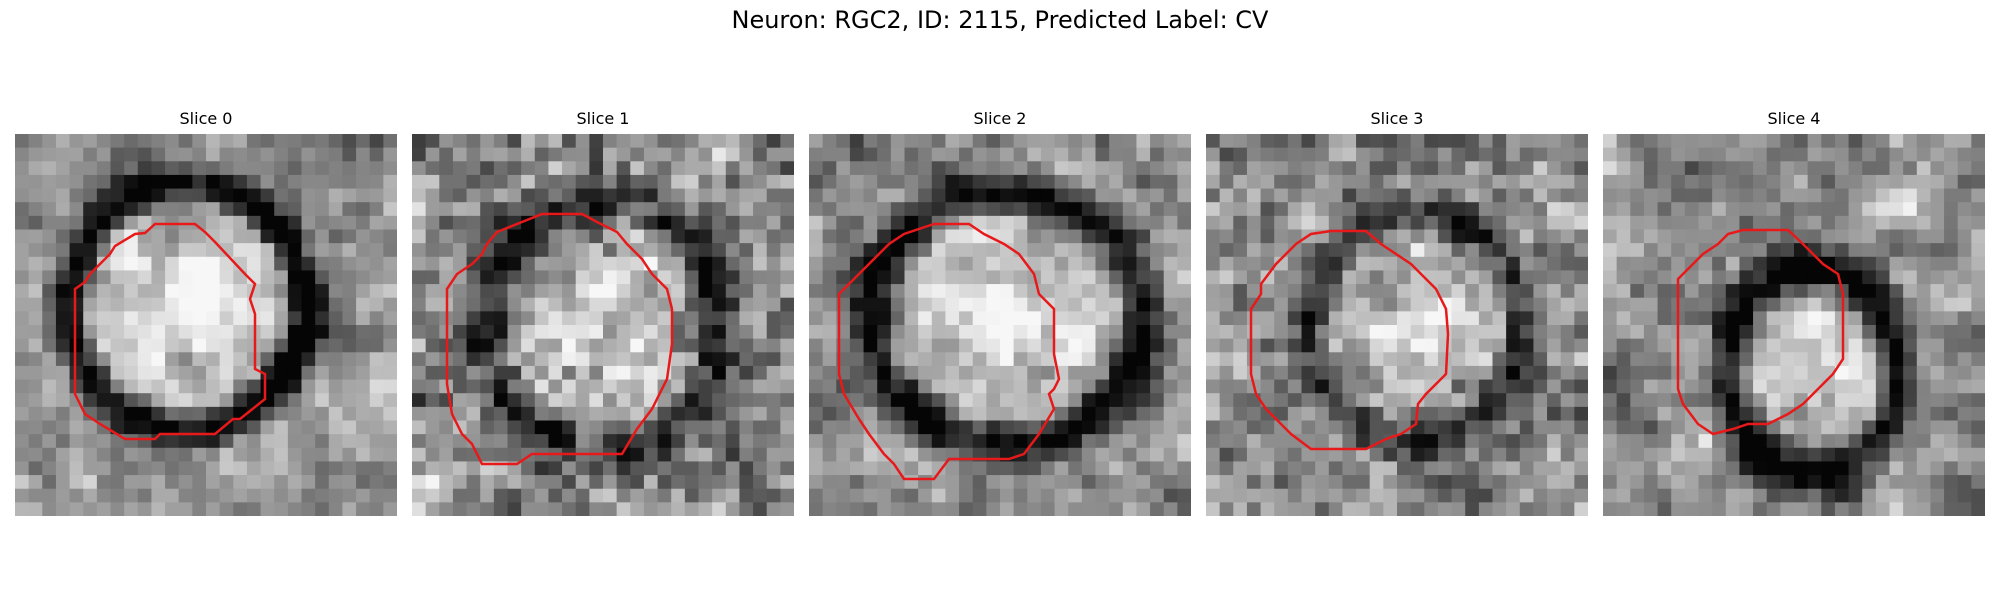 This screenshot has width=2000, height=600. What do you see at coordinates (1000, 118) in the screenshot?
I see `panel-title-slice-2: Slice 2` at bounding box center [1000, 118].